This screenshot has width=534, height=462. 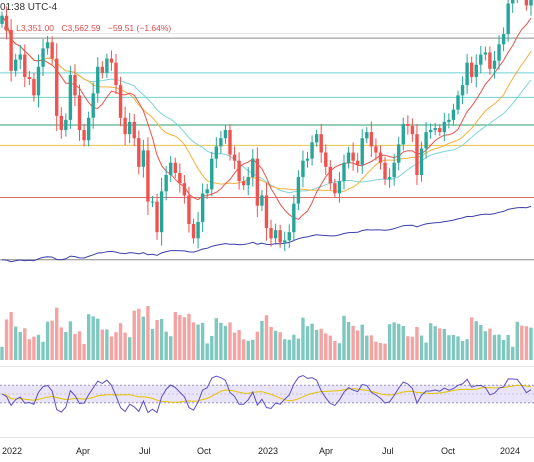 I want to click on rsi-band, so click(x=267, y=394).